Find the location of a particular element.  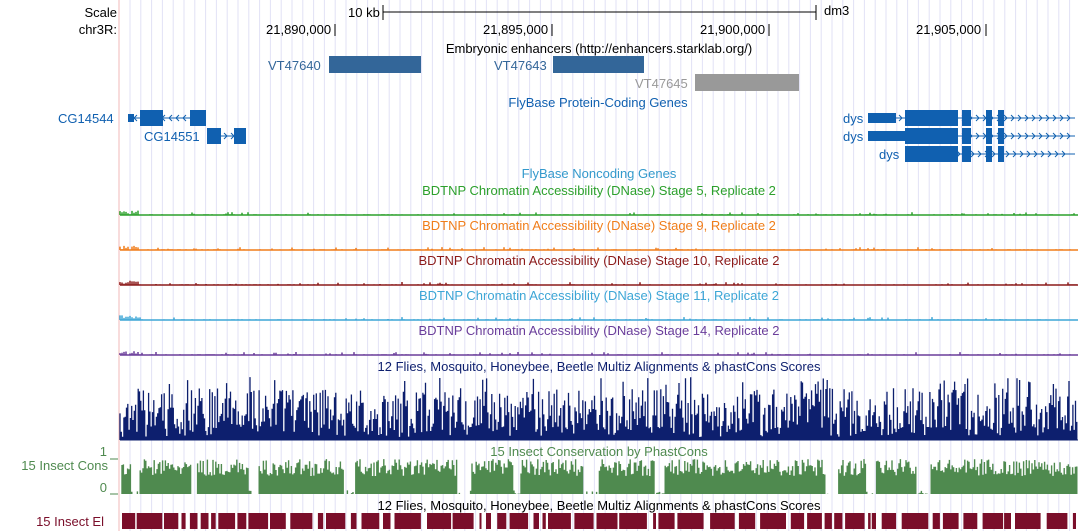

assembly-label: dm3 is located at coordinates (837, 10).